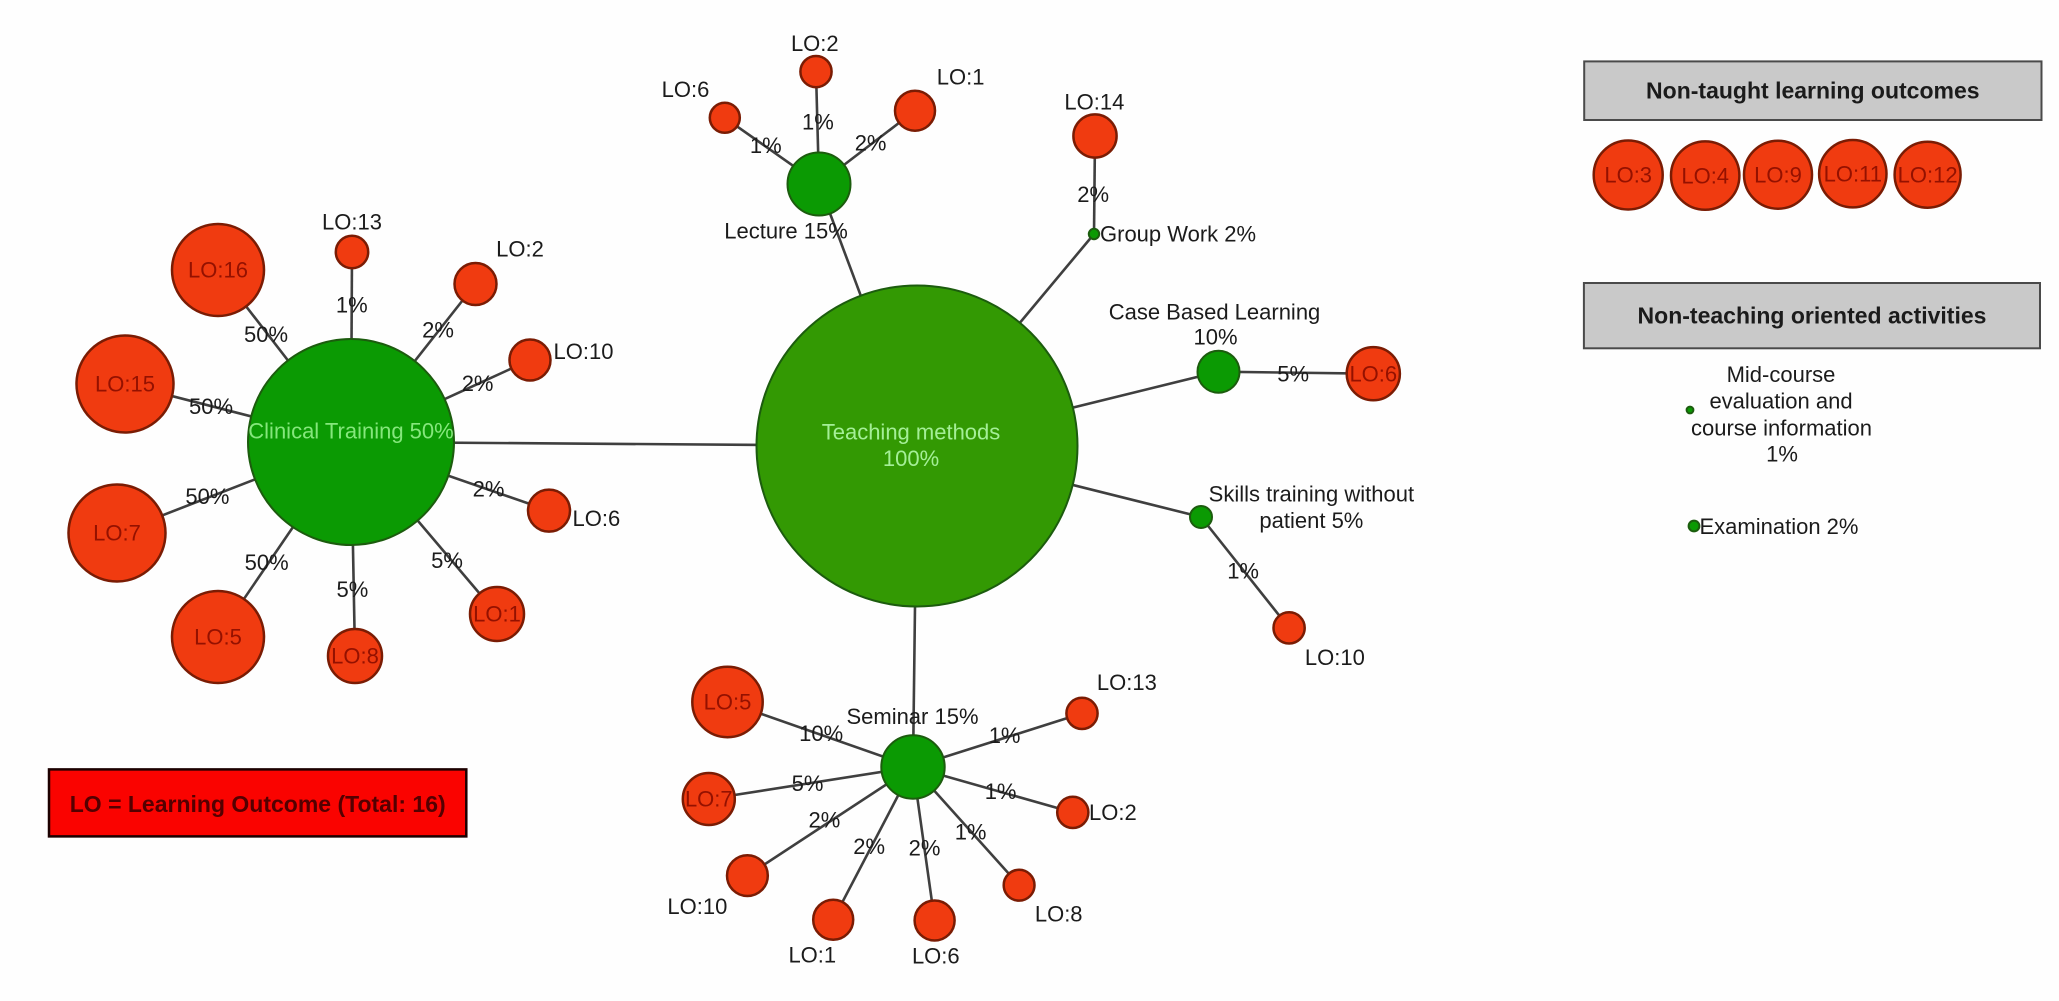  I want to click on svg-text:LO = Learning Outcome (Total:: LO = Learning Outcome (Total: 16), so click(258, 804).